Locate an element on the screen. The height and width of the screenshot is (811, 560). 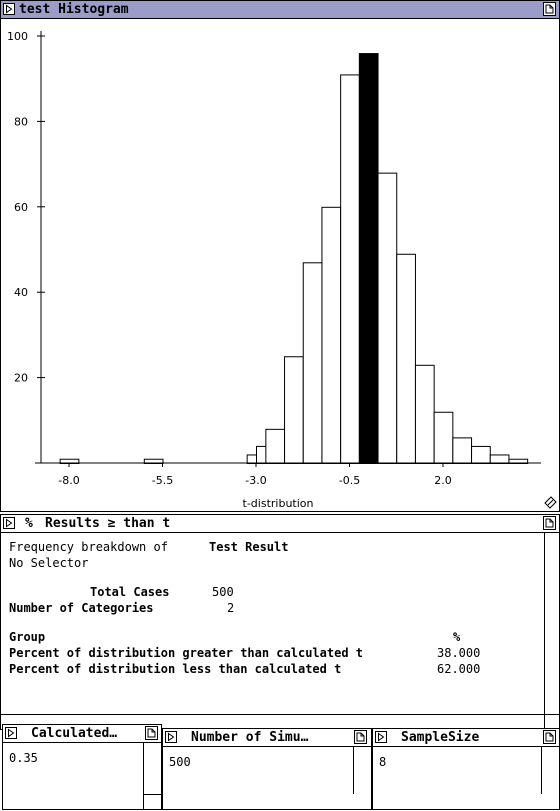
x-tick-label: 2.0 is located at coordinates (443, 480).